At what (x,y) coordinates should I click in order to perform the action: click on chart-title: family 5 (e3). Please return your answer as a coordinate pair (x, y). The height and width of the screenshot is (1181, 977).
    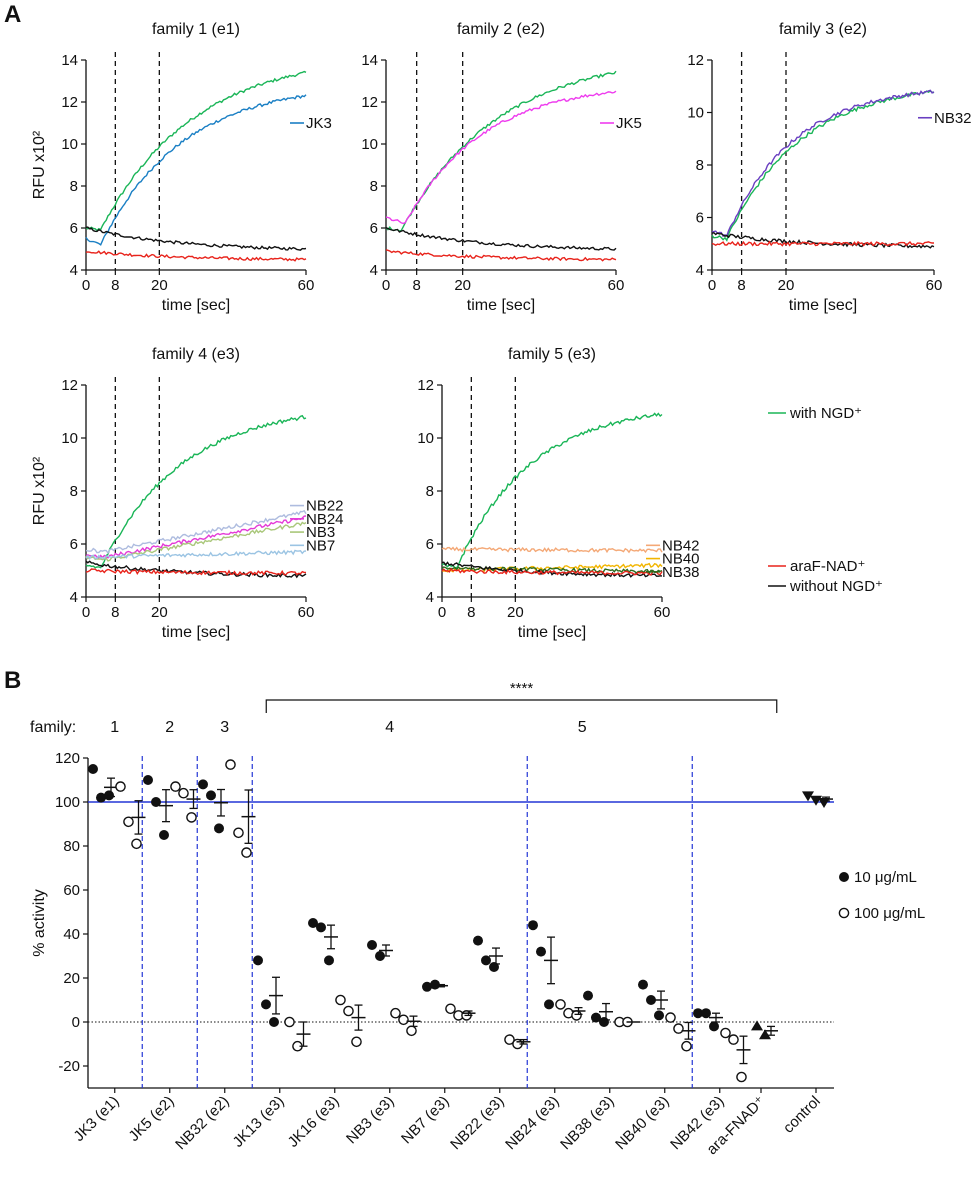
    Looking at the image, I should click on (552, 354).